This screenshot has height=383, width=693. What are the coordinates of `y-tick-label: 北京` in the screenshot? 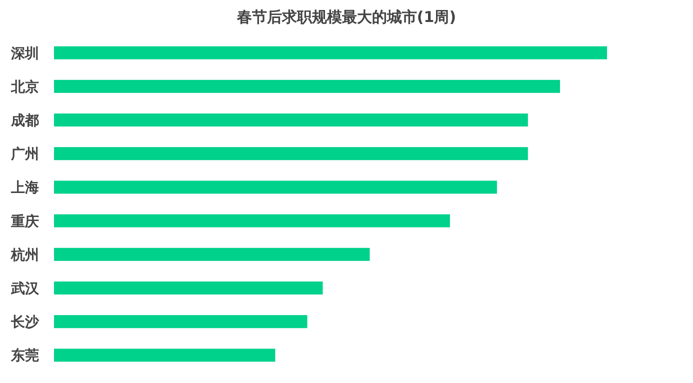 It's located at (24, 87).